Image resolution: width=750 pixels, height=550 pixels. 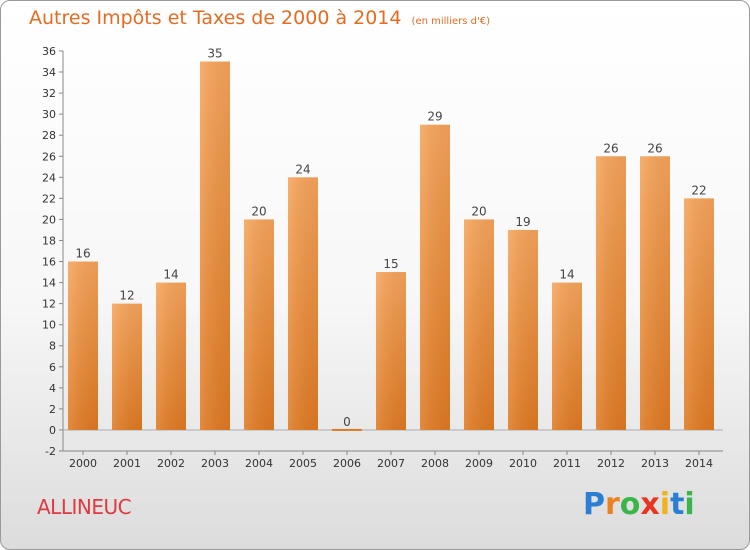 I want to click on proxiti-logo: Proxiti, so click(x=639, y=504).